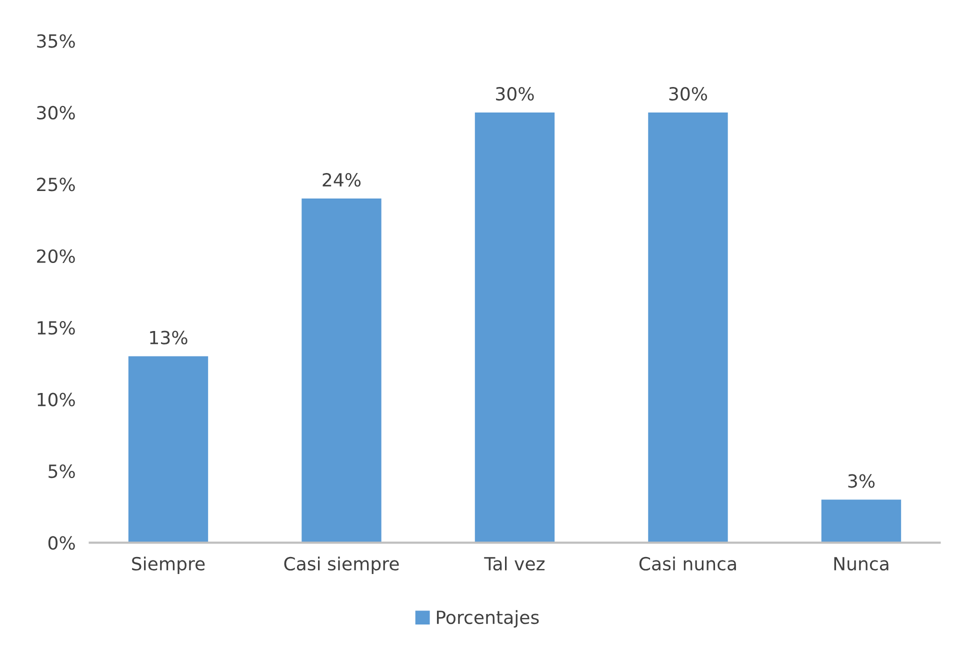  What do you see at coordinates (168, 565) in the screenshot?
I see `x-tick-label: Siempre` at bounding box center [168, 565].